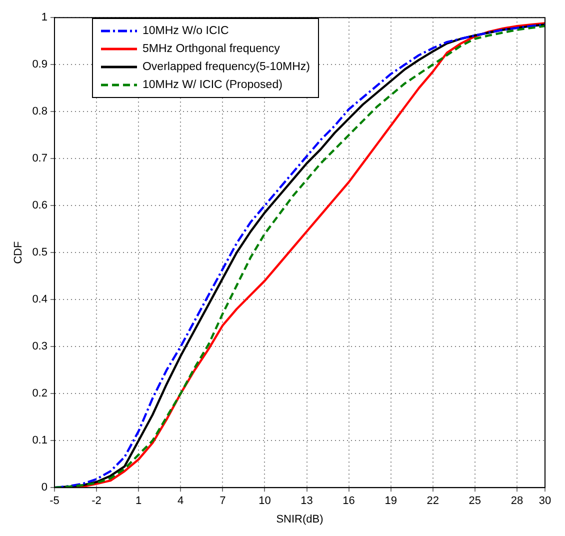 The width and height of the screenshot is (565, 536). Describe the element at coordinates (40, 158) in the screenshot. I see `y-tick-label: 0.7` at that location.